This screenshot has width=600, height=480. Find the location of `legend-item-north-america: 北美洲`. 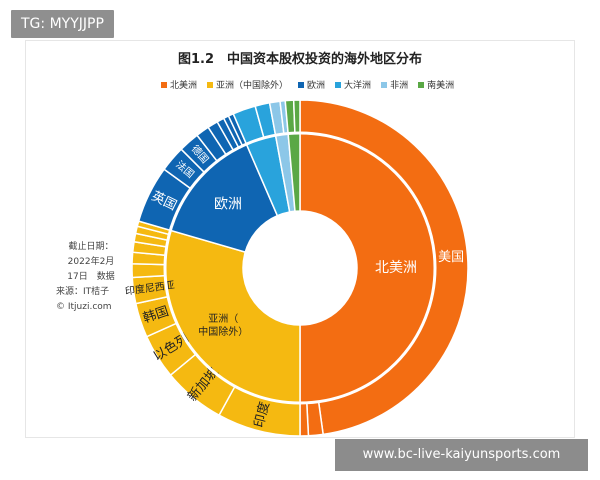

legend-item-north-america: 北美洲 is located at coordinates (179, 84).